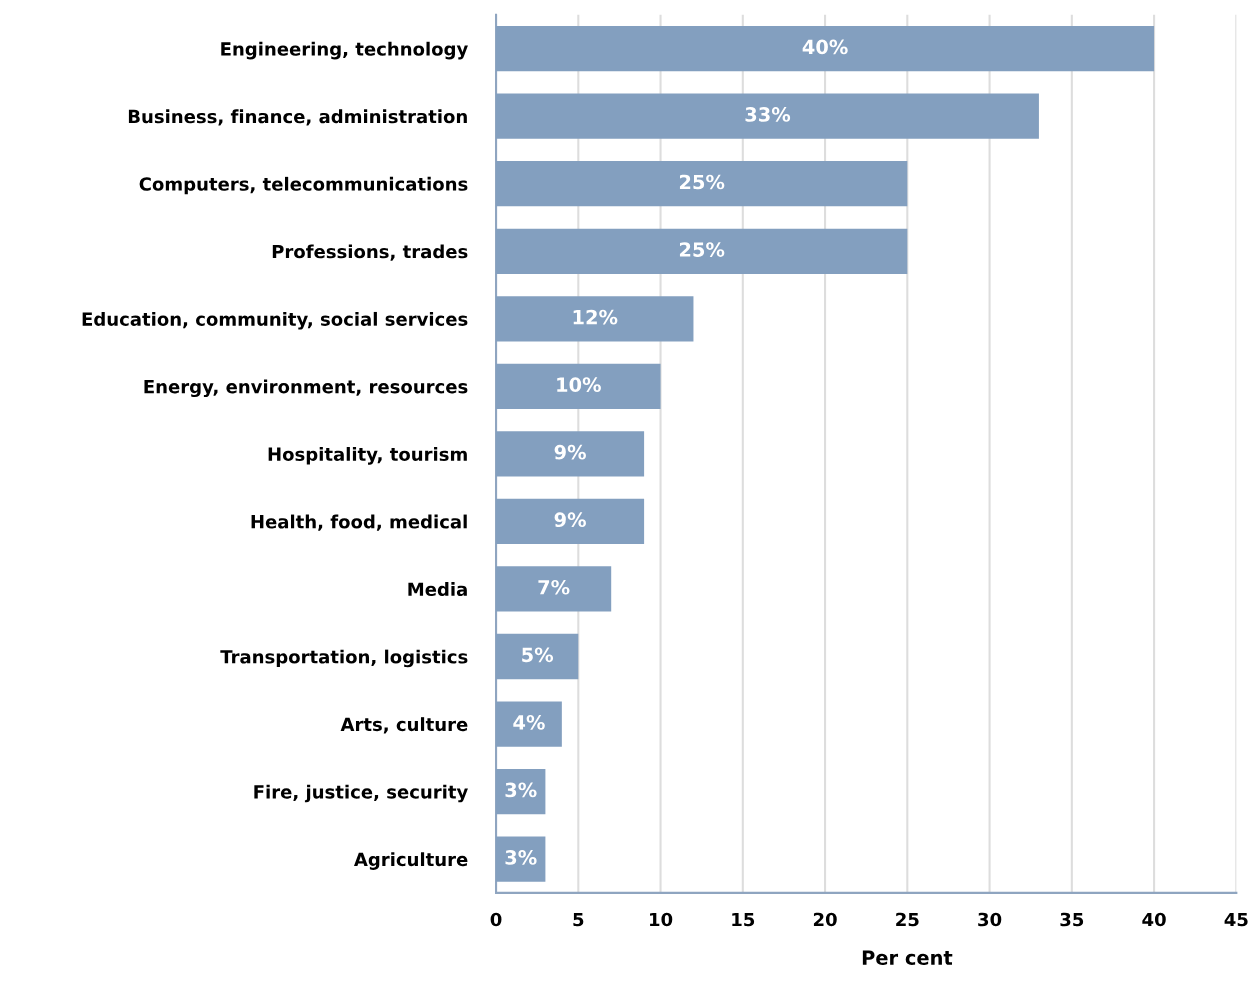 The width and height of the screenshot is (1259, 991). I want to click on x-tick-label: 10, so click(661, 919).